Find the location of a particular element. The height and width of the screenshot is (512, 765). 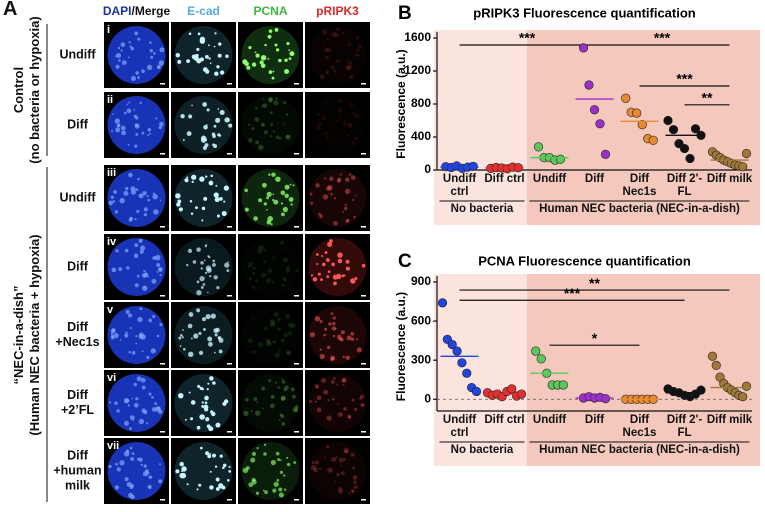

significance-label: *** is located at coordinates (662, 38).